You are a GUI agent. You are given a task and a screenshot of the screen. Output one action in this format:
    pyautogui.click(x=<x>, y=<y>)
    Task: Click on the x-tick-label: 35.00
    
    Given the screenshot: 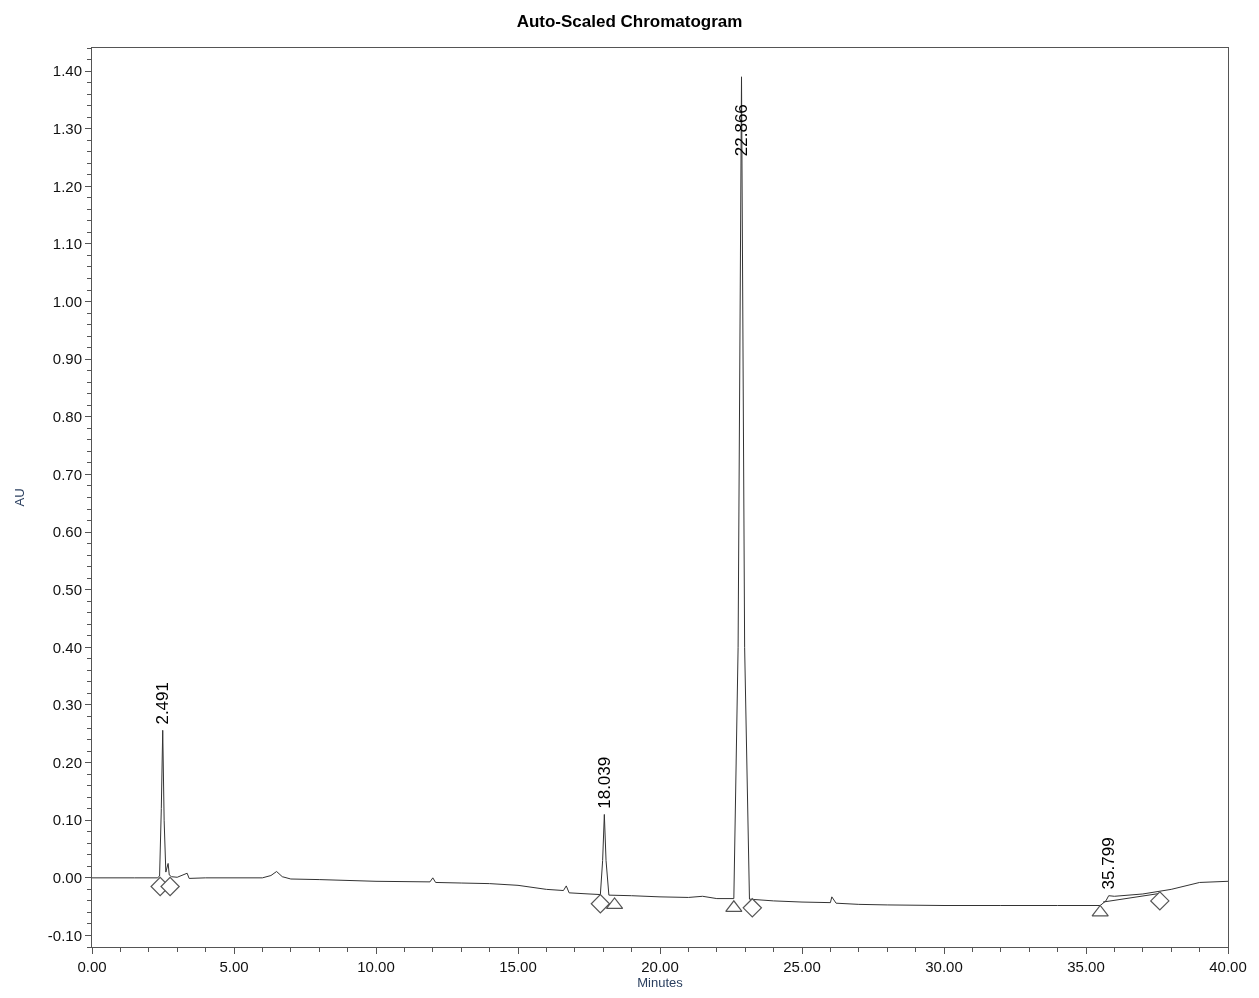 What is the action you would take?
    pyautogui.click(x=1086, y=966)
    